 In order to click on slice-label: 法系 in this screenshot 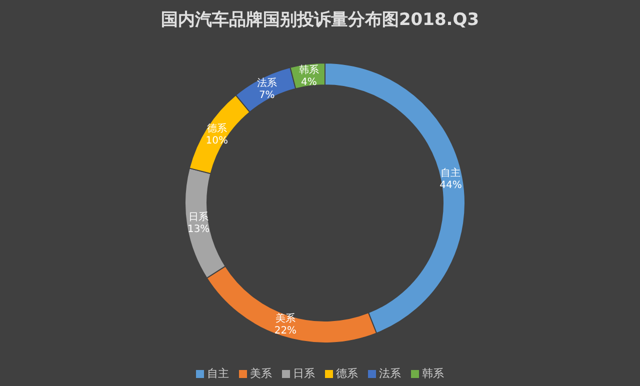, I will do `click(266, 82)`.